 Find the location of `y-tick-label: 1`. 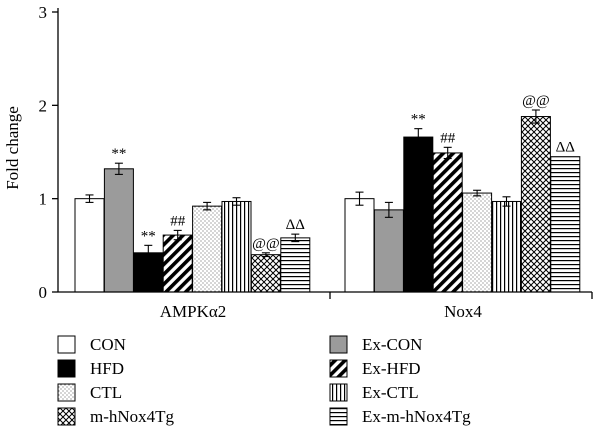

y-tick-label: 1 is located at coordinates (43, 199).